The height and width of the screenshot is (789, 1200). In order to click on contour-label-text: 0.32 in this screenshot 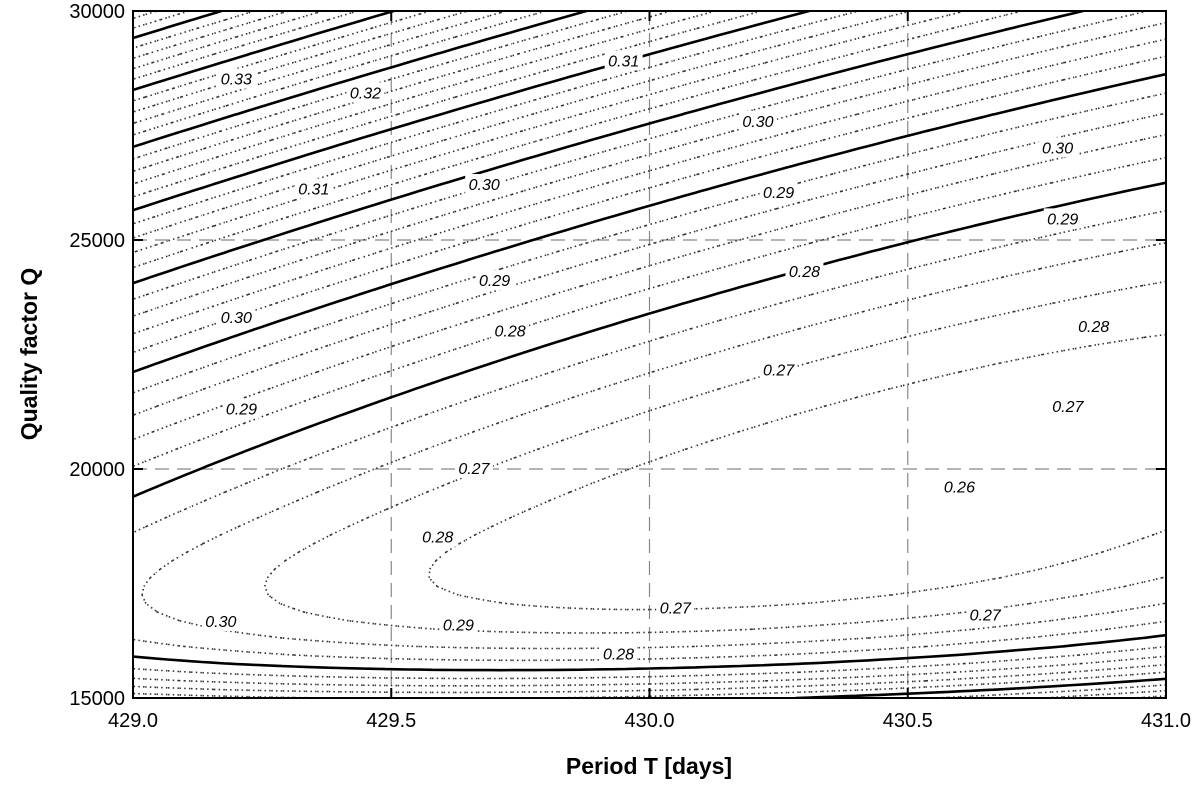, I will do `click(365, 93)`.